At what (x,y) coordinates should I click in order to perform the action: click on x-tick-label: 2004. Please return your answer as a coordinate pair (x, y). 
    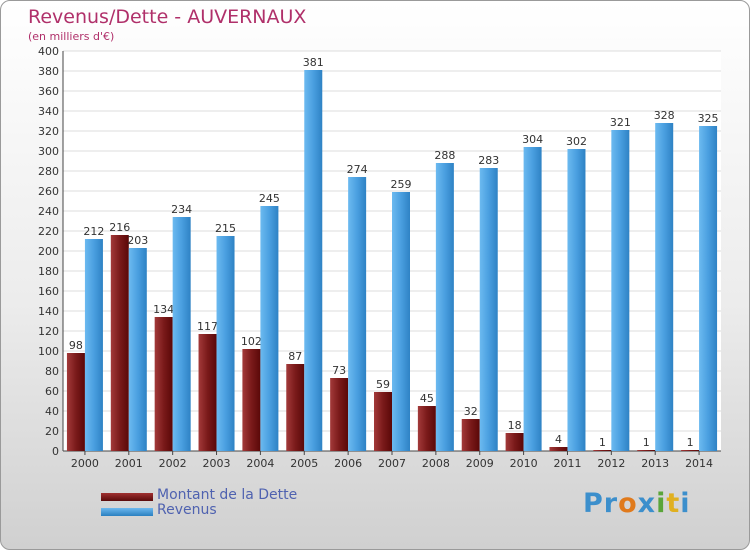
    Looking at the image, I should click on (260, 463).